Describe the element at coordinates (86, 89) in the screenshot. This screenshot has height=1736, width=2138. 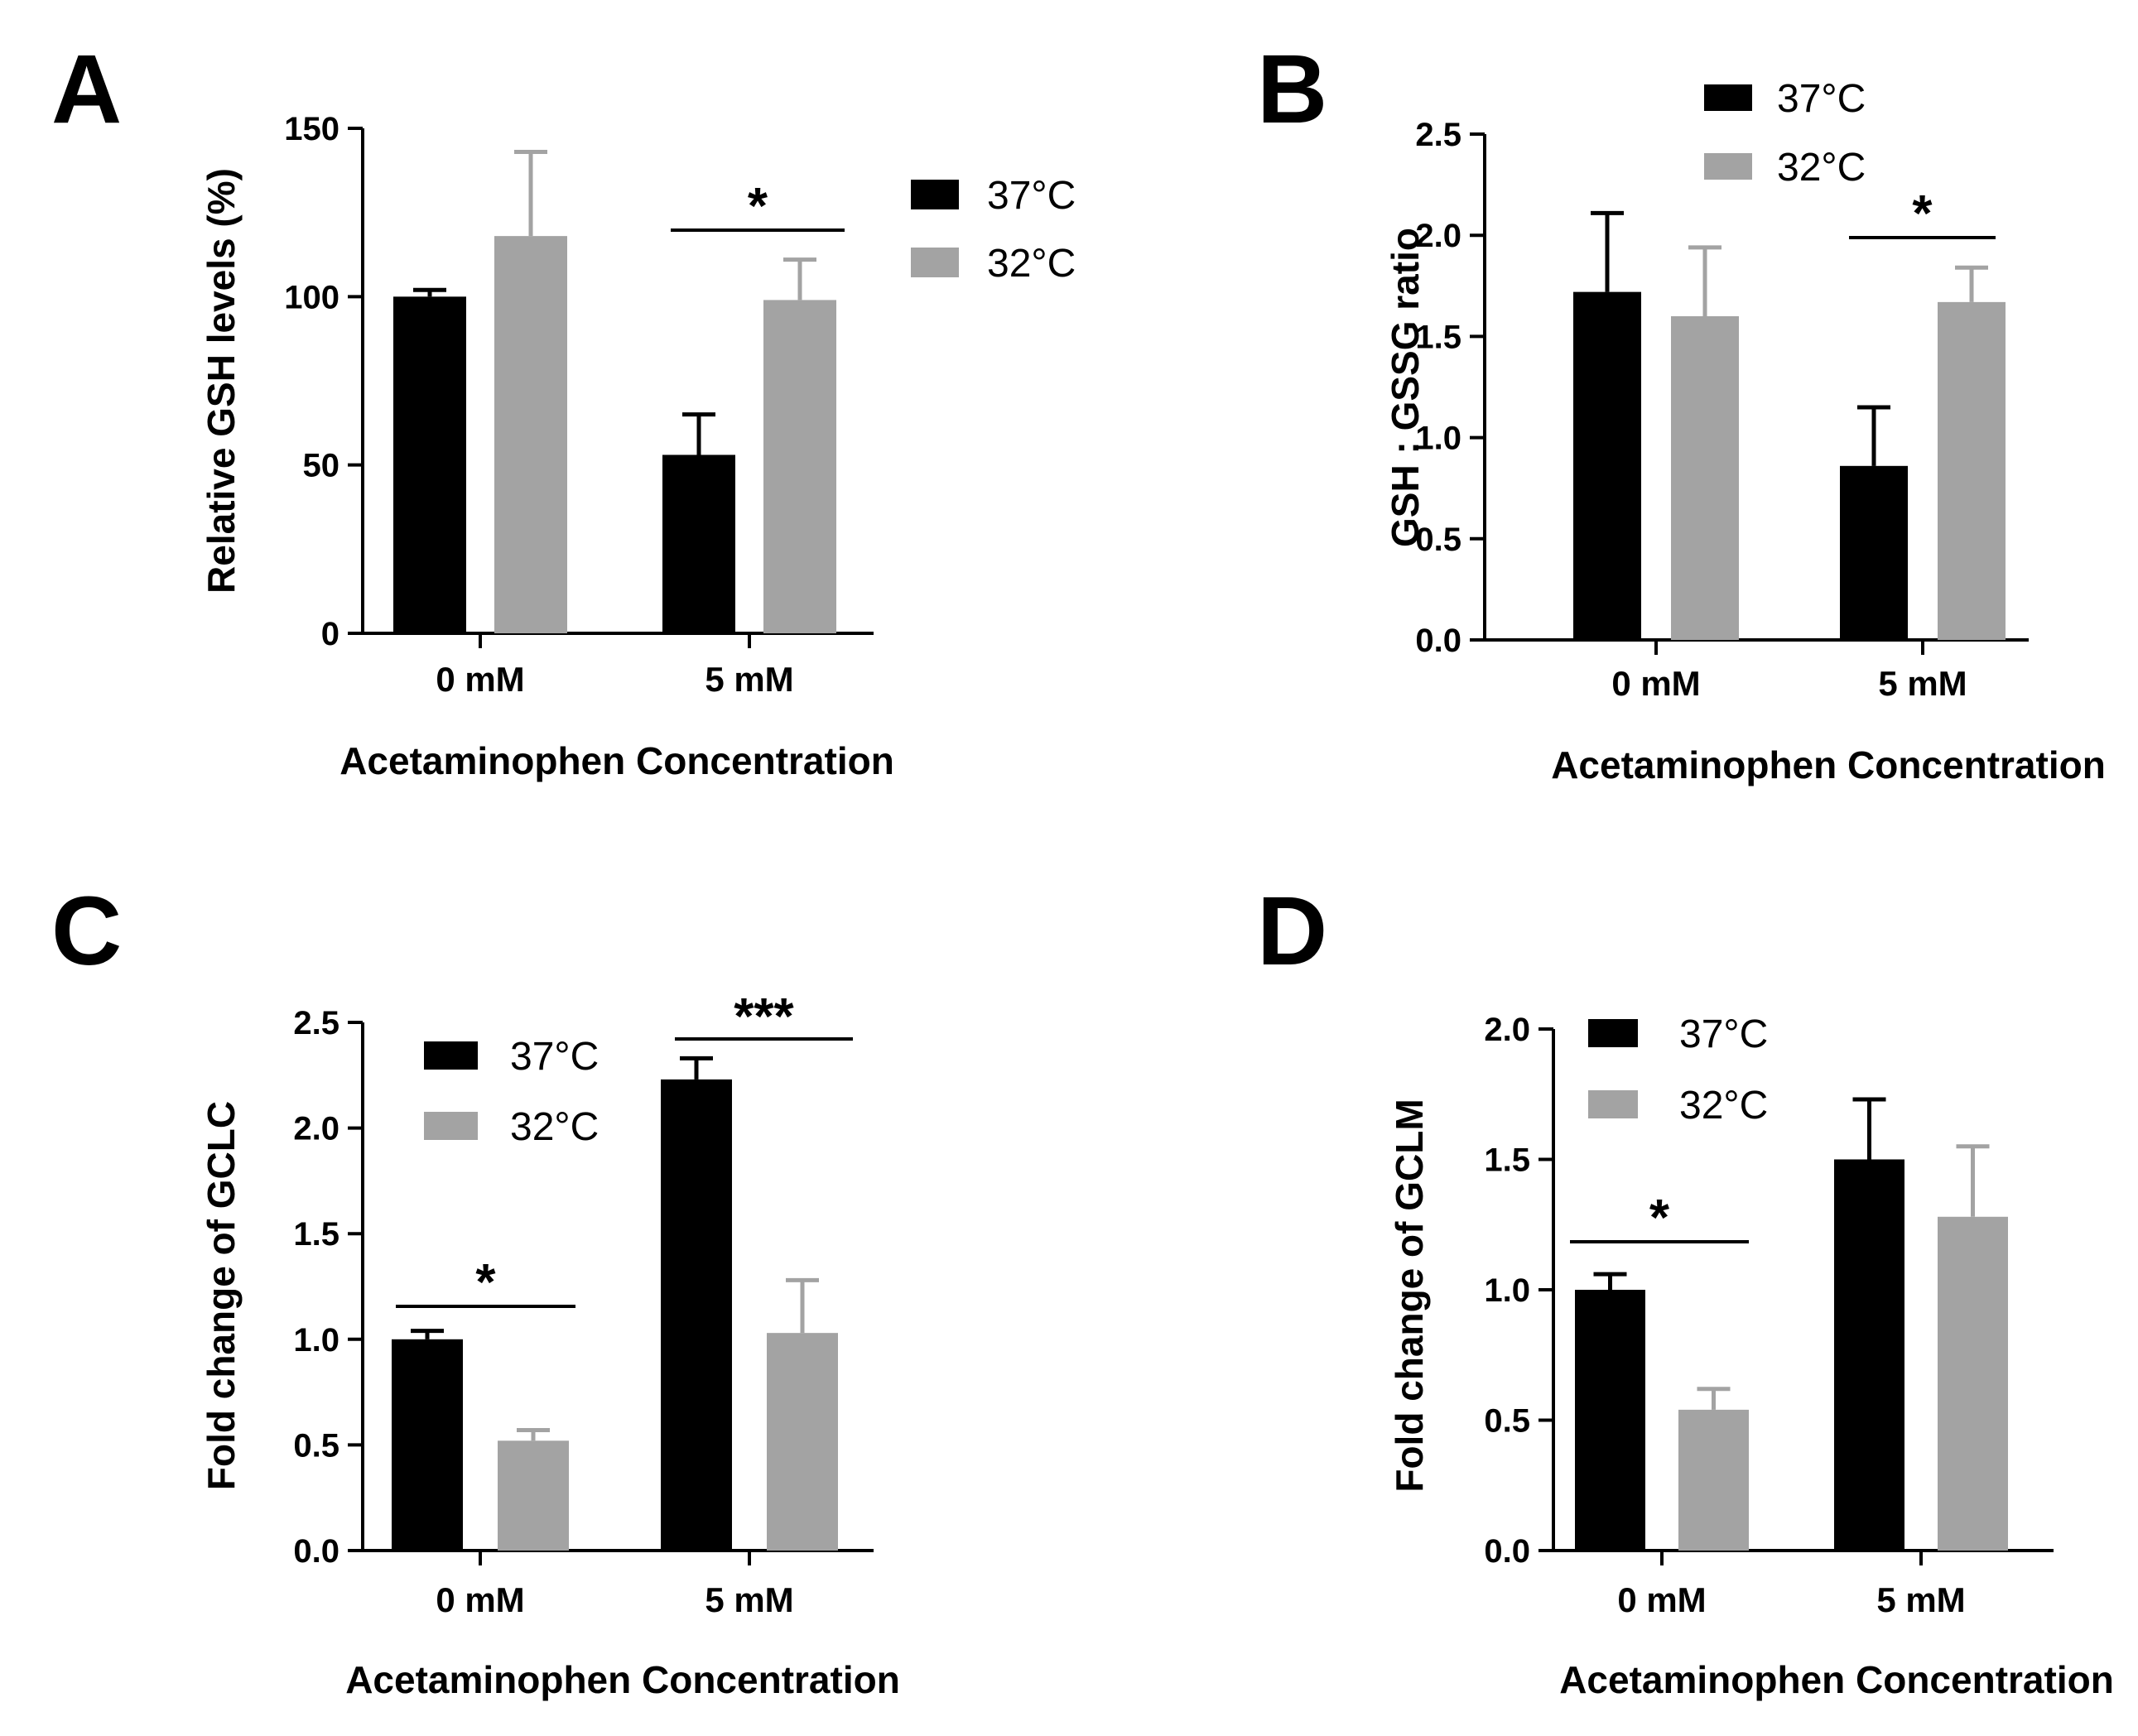
I see `panel-letter: A` at that location.